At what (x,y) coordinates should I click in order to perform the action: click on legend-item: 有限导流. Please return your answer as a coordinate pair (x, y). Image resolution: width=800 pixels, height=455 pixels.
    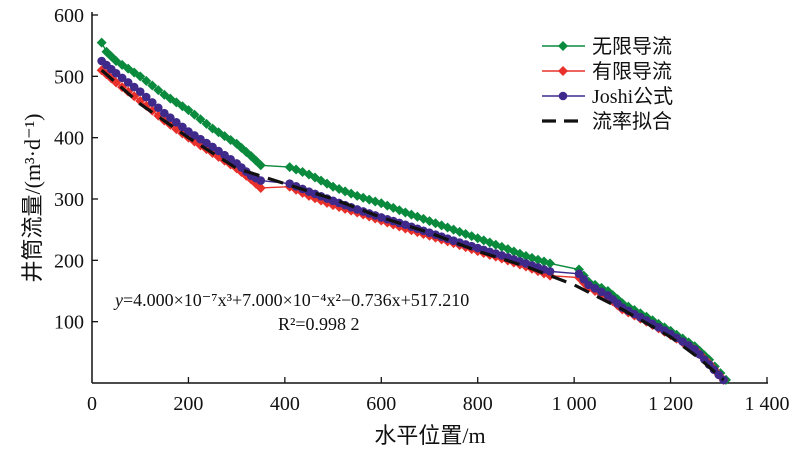
    Looking at the image, I should click on (607, 71).